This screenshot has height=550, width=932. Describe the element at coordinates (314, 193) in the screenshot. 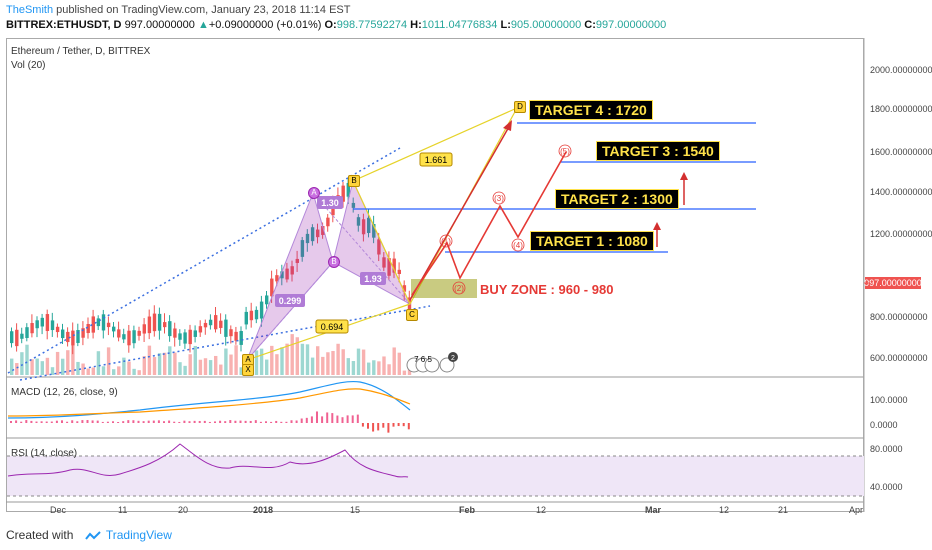

I see `point-a: A` at that location.